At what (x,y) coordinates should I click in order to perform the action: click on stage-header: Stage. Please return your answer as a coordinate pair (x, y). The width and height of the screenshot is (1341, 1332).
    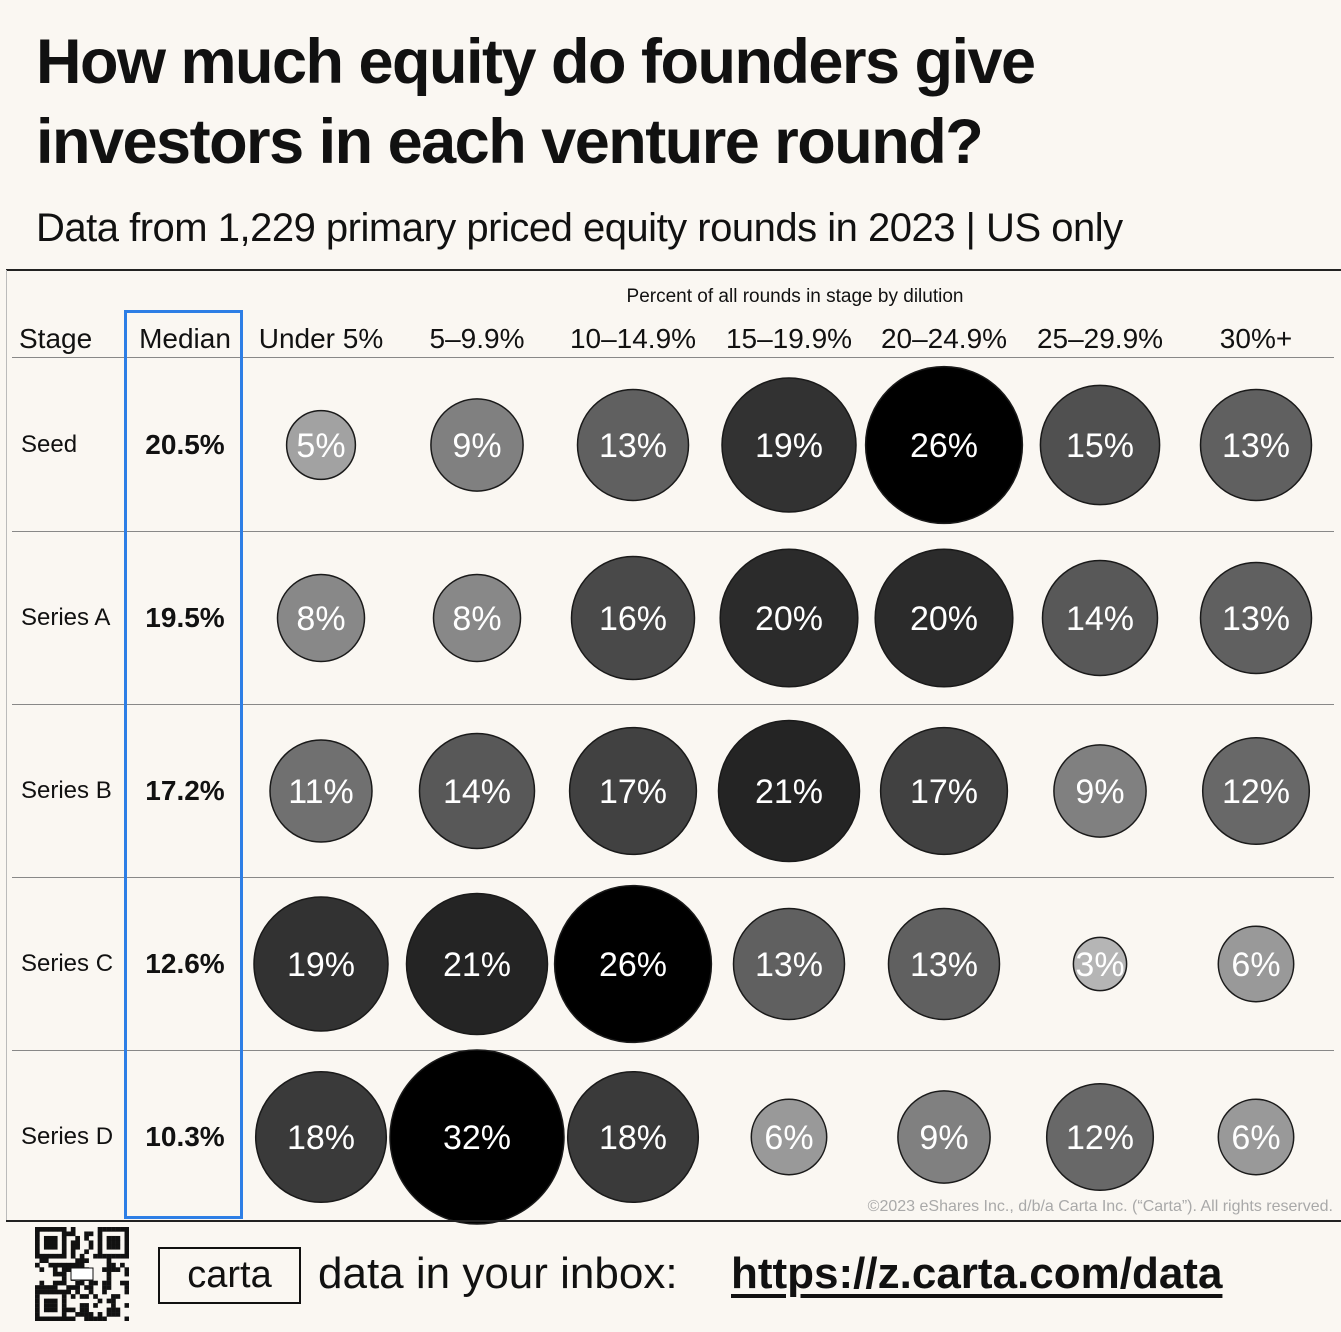
    Looking at the image, I should click on (56, 338).